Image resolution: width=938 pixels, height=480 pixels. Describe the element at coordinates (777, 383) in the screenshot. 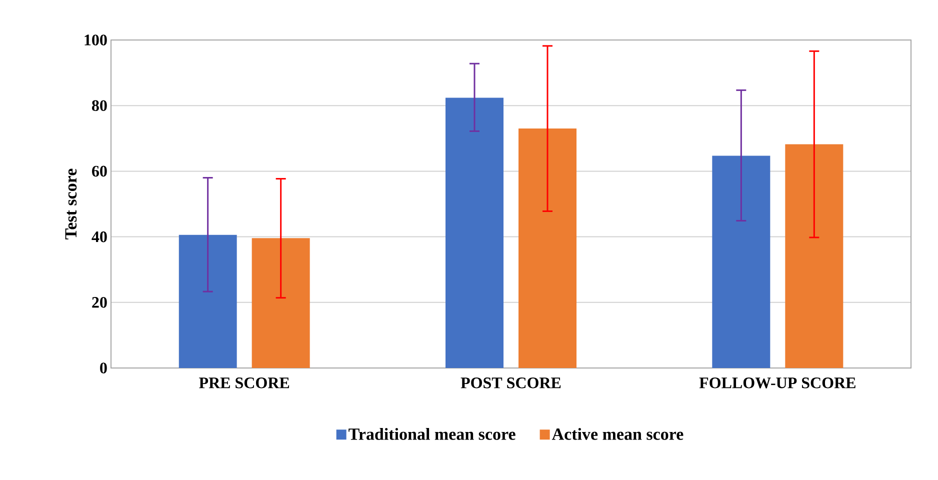

I see `x-tick-label: FOLLOW-UP SCORE` at that location.